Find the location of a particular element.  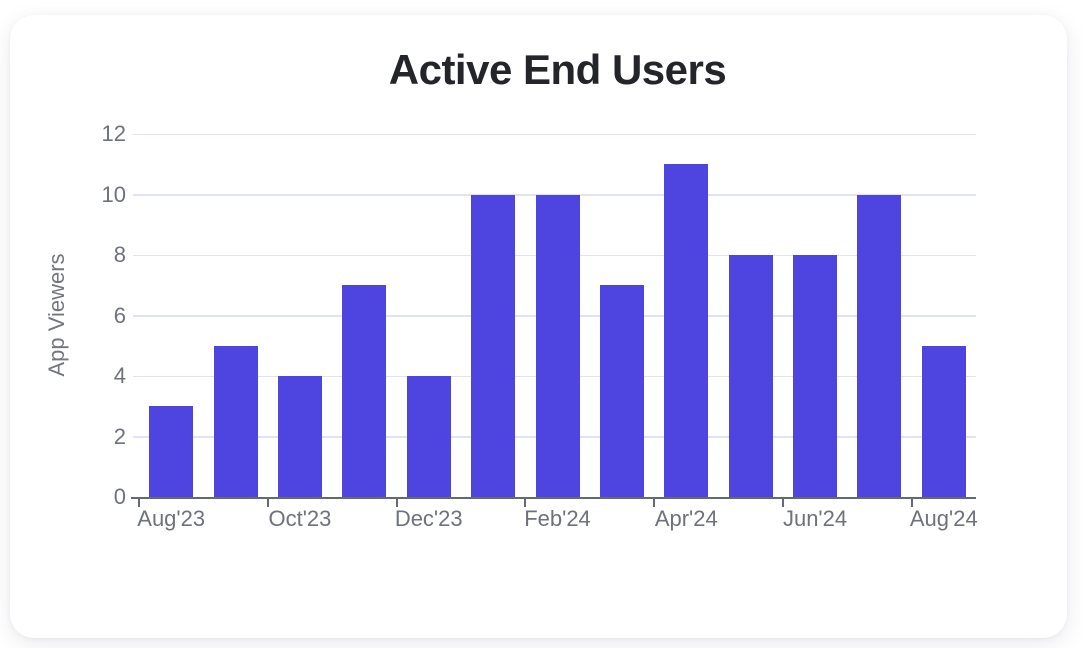

y-tick-label-0: 0 is located at coordinates (119, 496).